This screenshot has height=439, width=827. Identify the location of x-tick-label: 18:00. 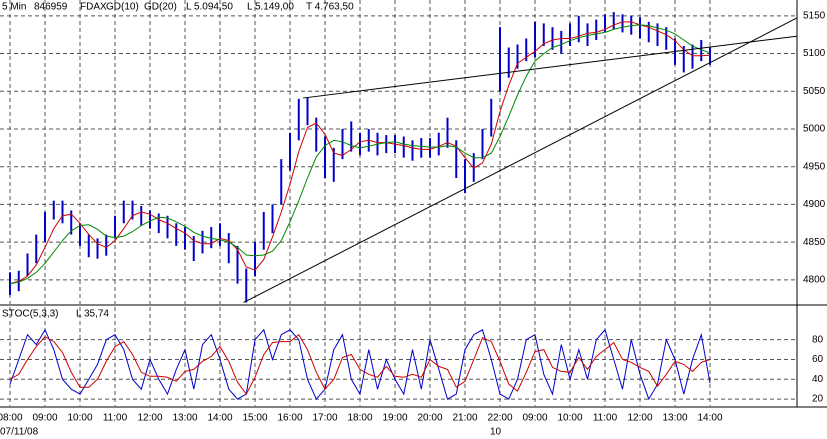
(359, 418).